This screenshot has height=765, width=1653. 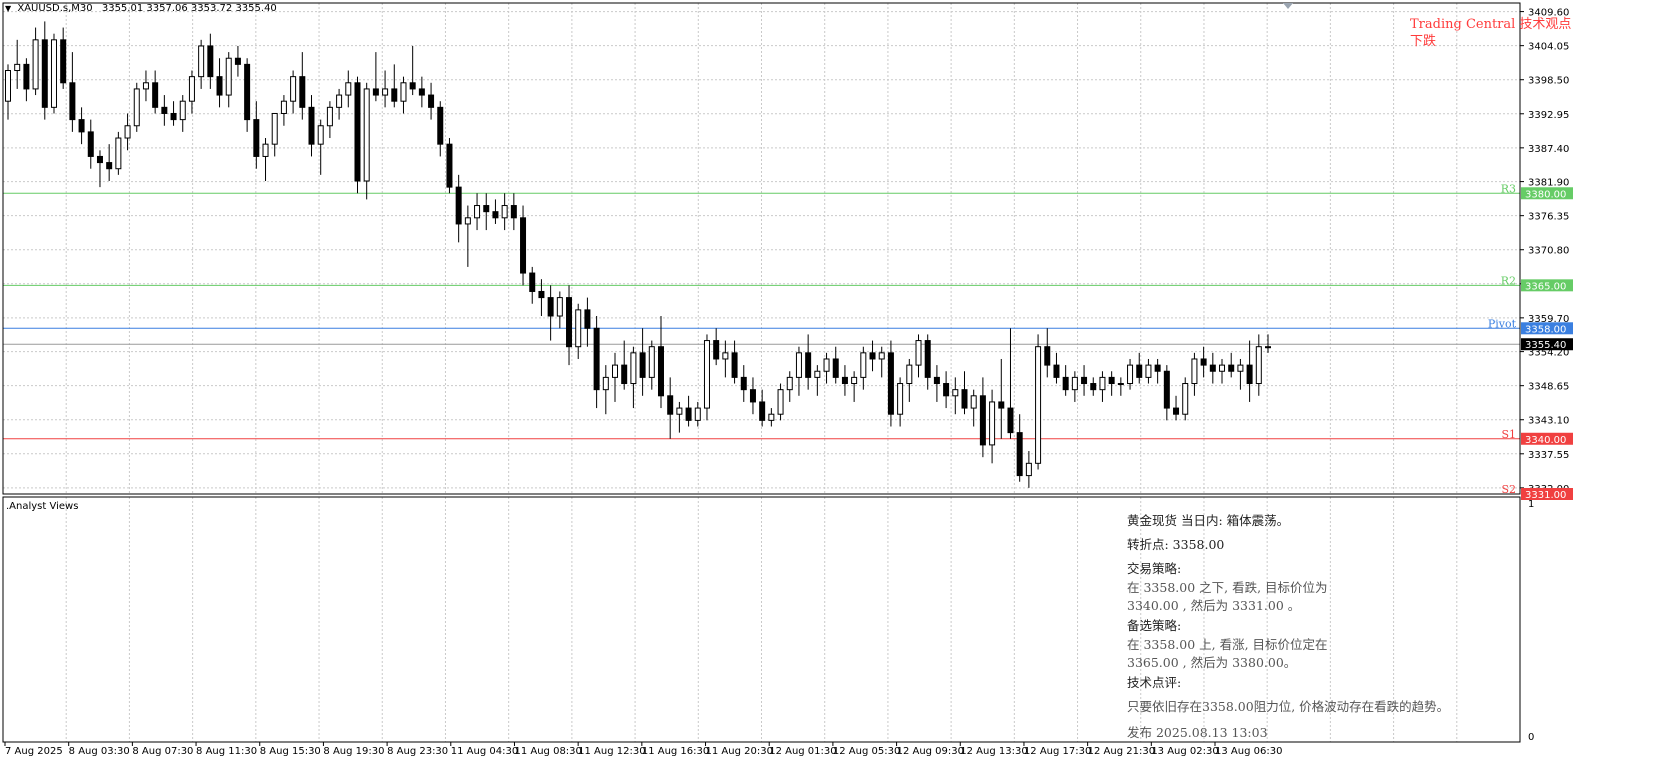 I want to click on current-price-tag, so click(x=1547, y=344).